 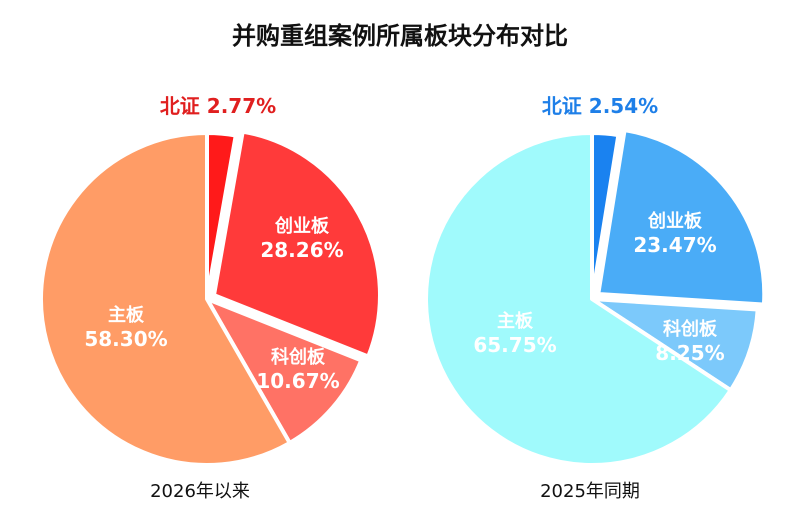 I want to click on caption-left: 2026年以来, so click(x=200, y=491).